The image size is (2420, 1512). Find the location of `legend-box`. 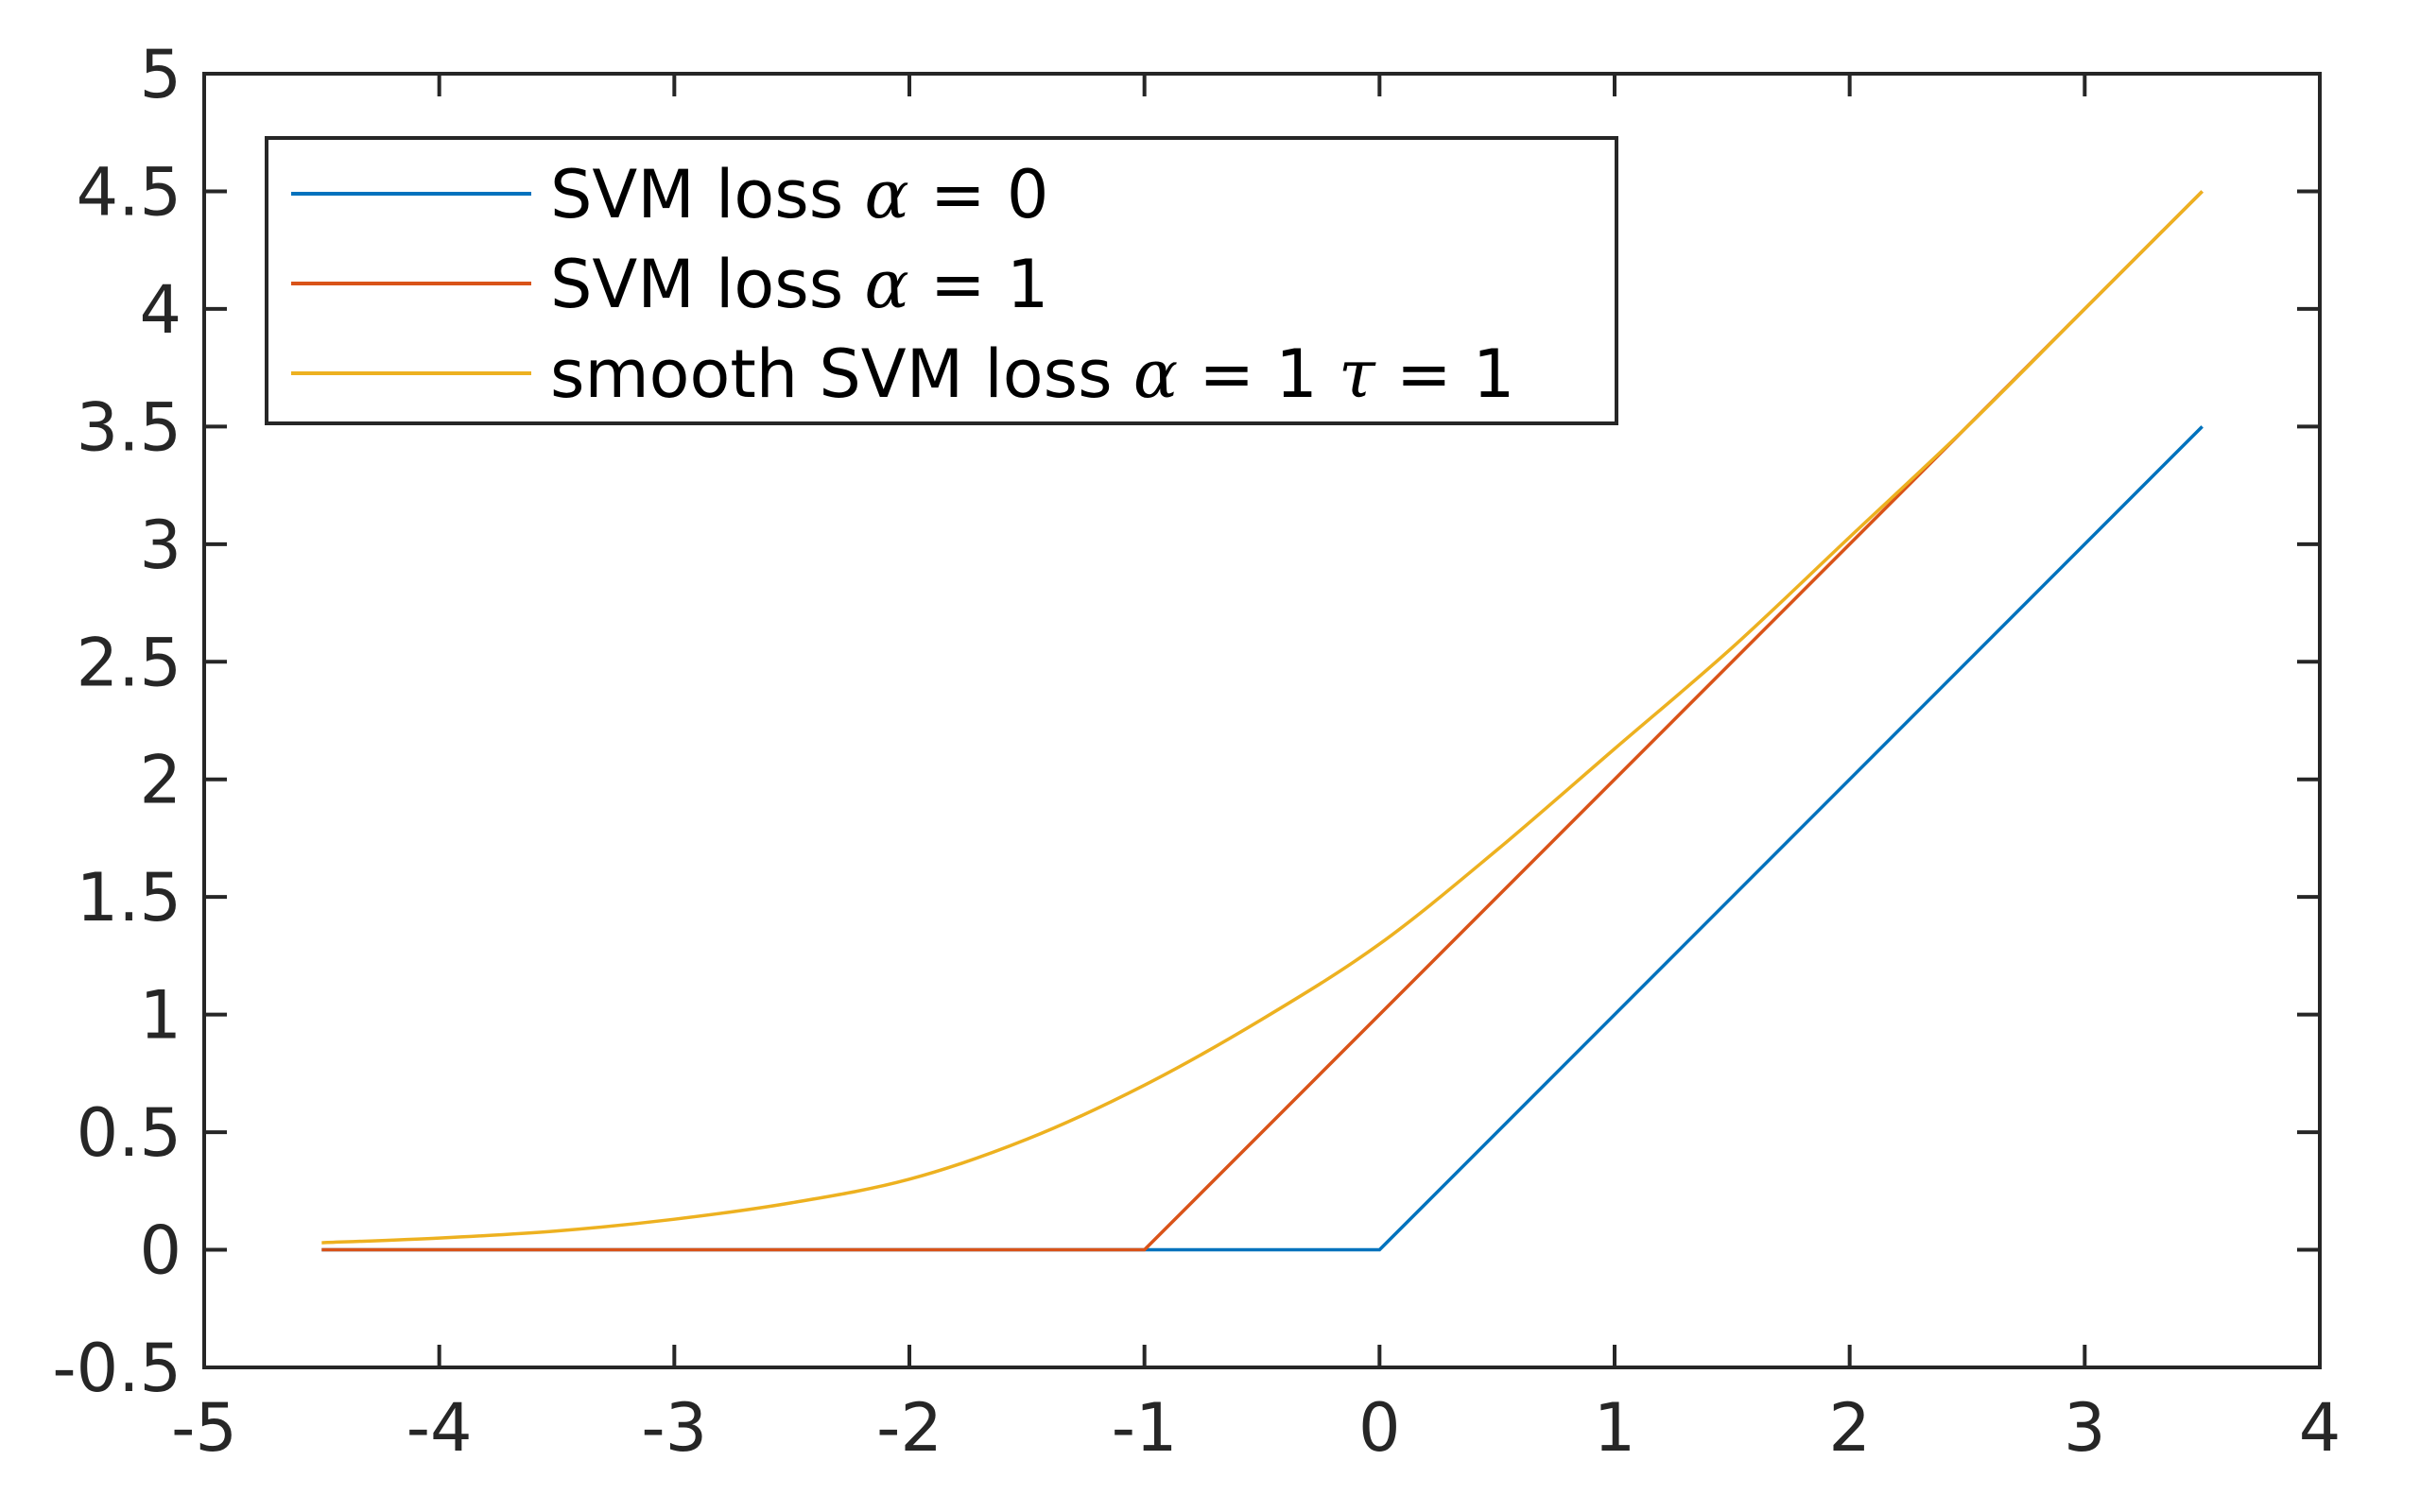

legend-box is located at coordinates (941, 280).